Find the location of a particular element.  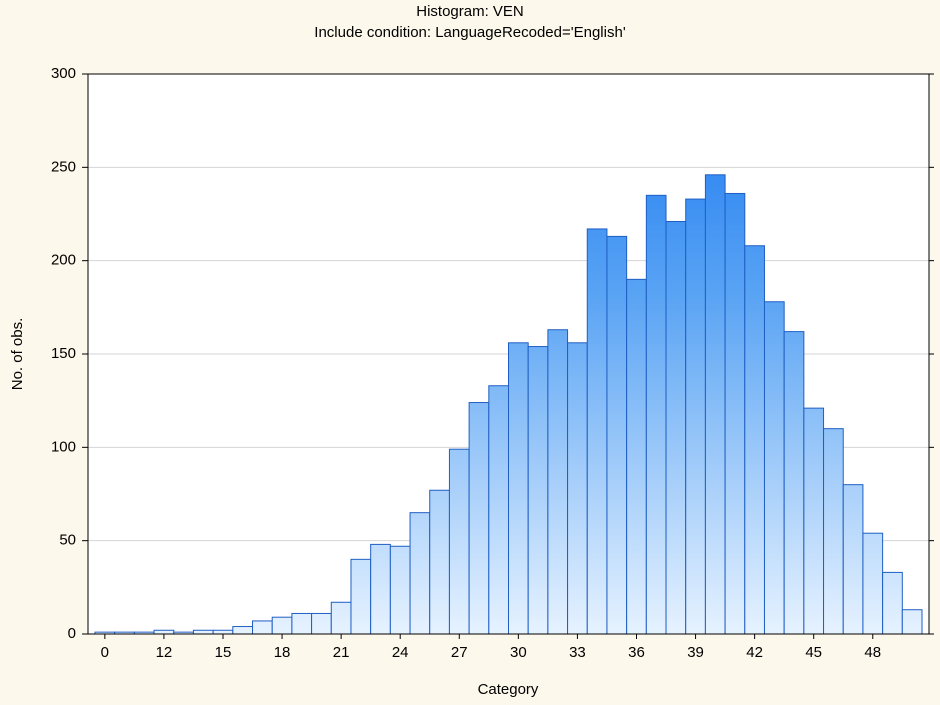

x-tick-label: 21 is located at coordinates (341, 652).